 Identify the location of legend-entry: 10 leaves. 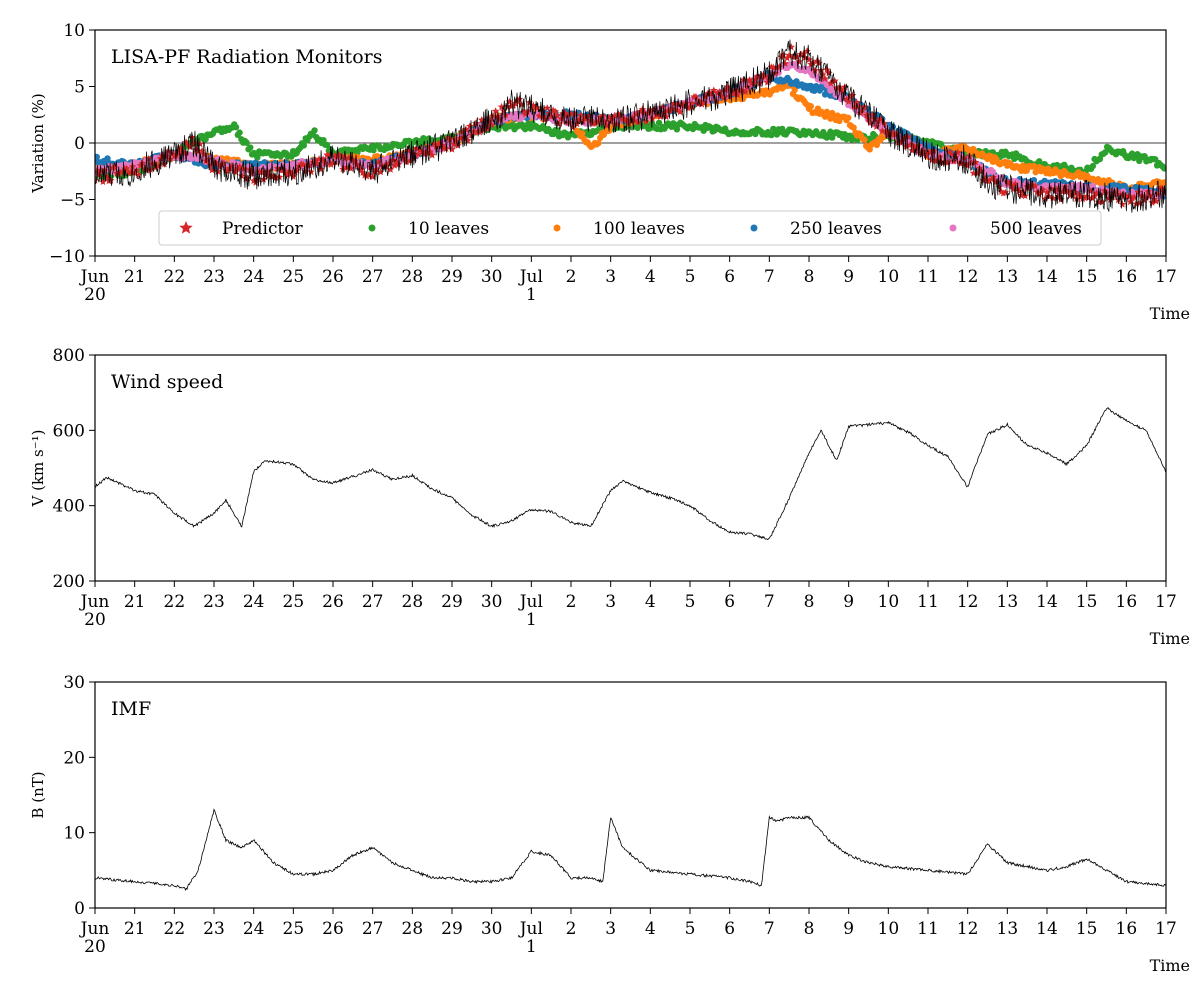
(428, 229).